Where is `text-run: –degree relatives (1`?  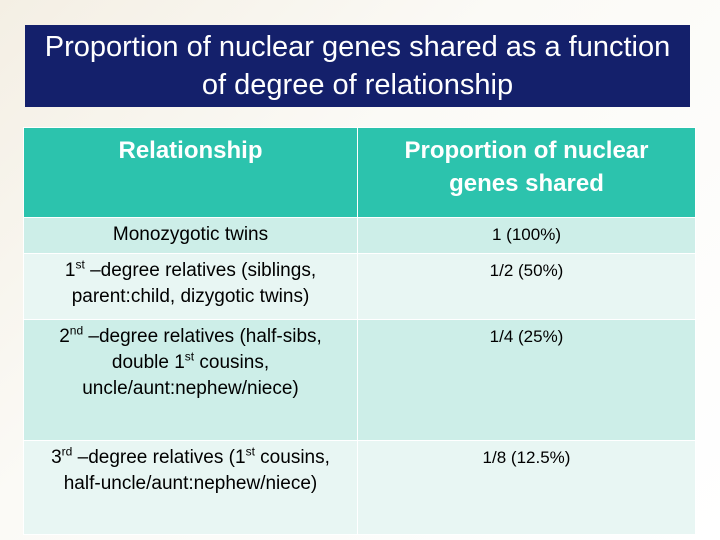 text-run: –degree relatives (1 is located at coordinates (159, 457).